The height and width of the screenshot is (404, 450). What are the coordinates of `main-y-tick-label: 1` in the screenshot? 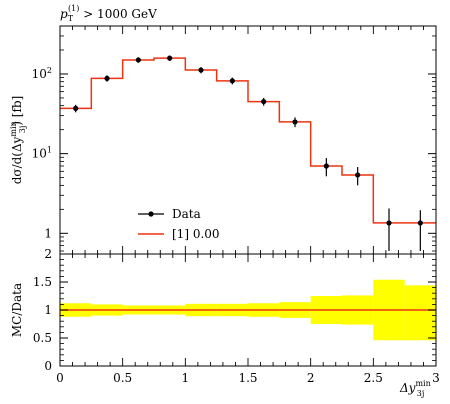 It's located at (48, 233).